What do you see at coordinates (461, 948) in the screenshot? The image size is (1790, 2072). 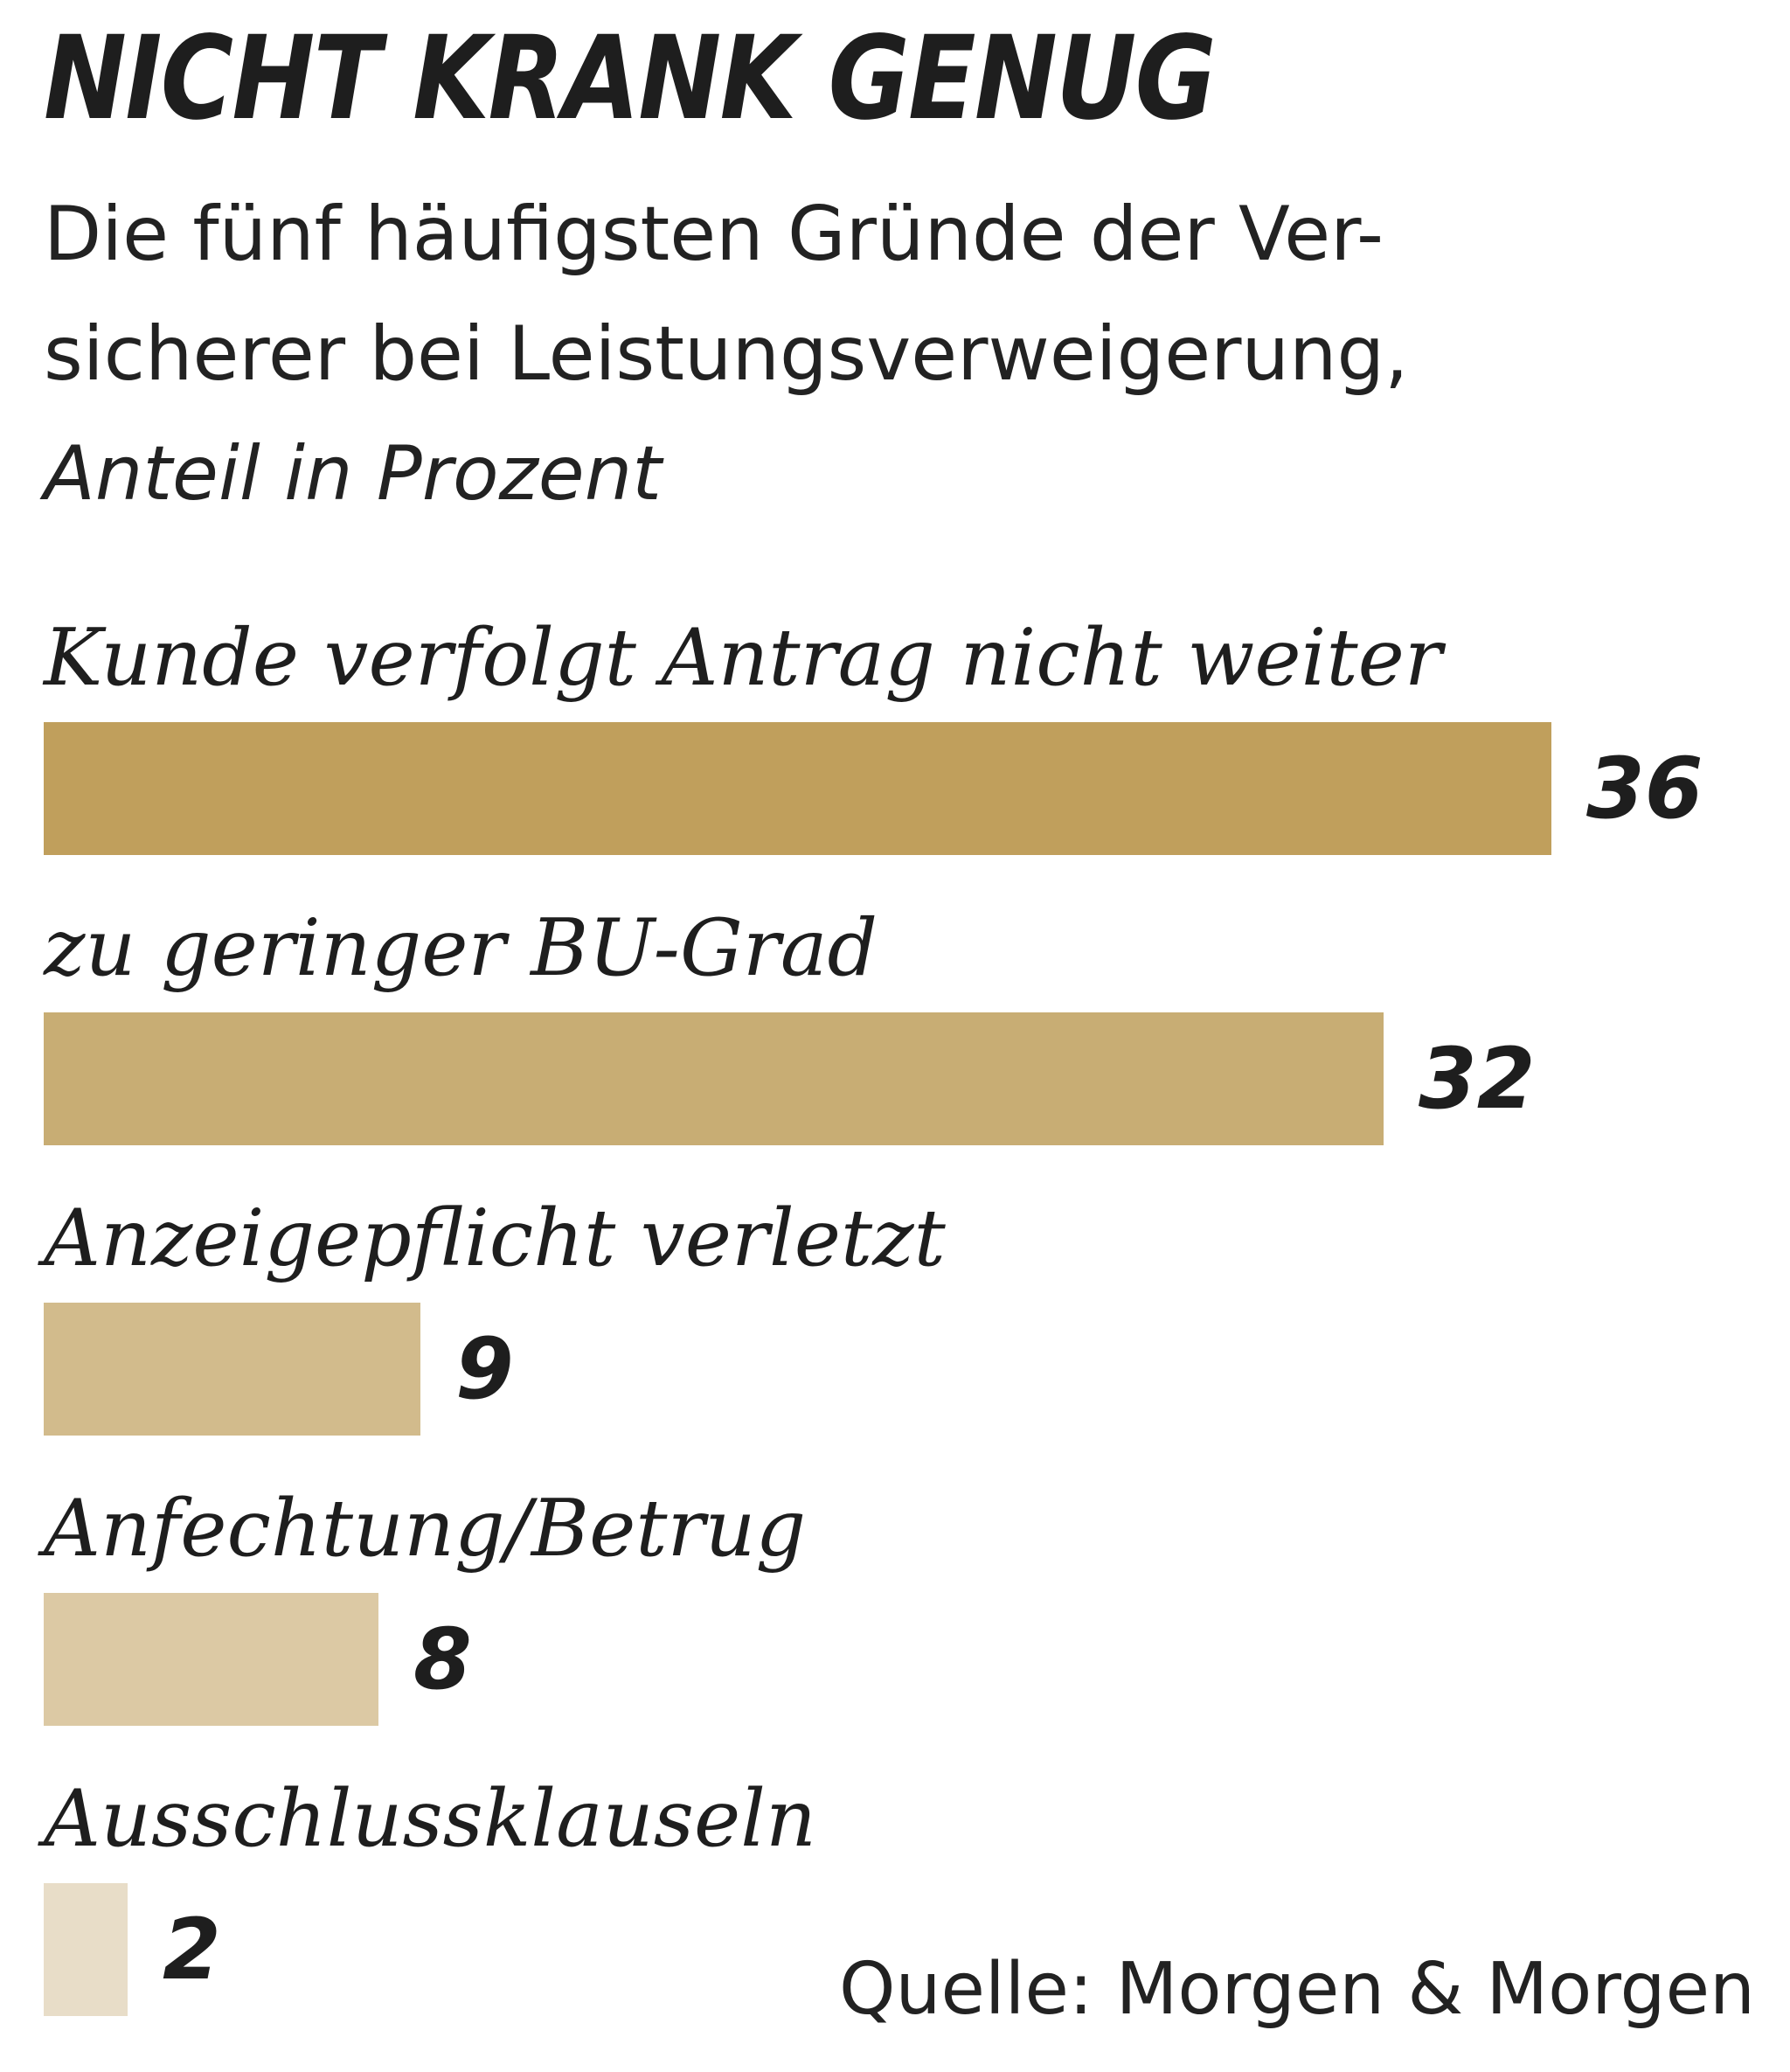 I see `category-label: zu geringer BU-Grad` at bounding box center [461, 948].